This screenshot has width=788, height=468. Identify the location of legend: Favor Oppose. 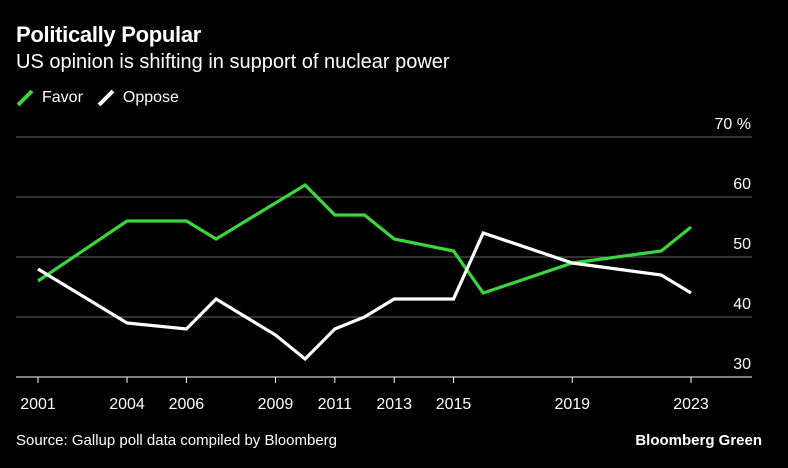
(104, 98).